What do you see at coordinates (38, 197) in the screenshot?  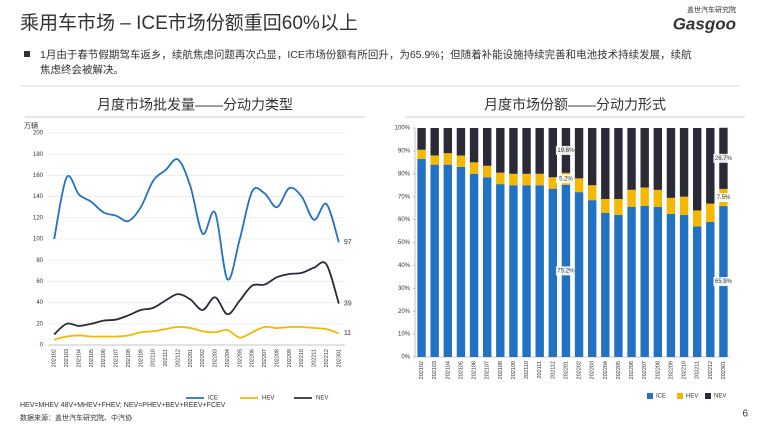 I see `y-tick-label: 140` at bounding box center [38, 197].